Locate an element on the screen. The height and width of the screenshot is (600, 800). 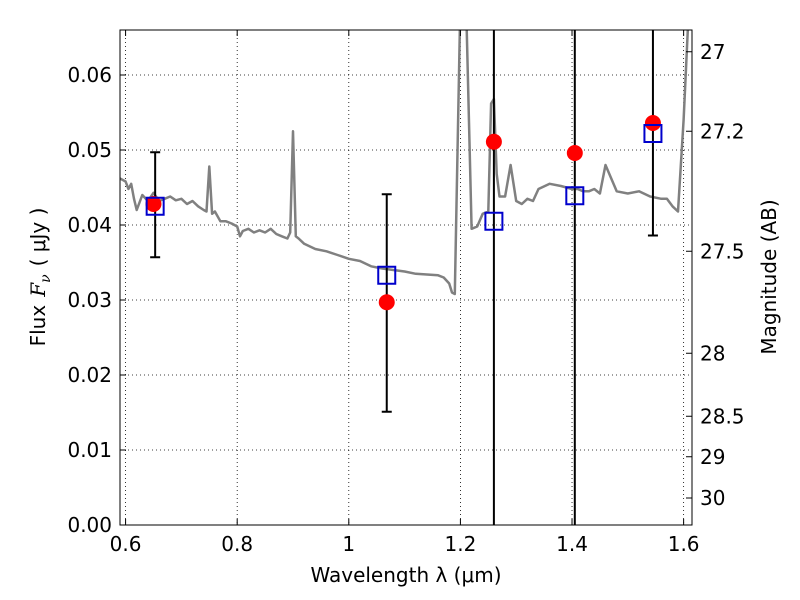
y-tick-label: 0.06 is located at coordinates (89, 75).